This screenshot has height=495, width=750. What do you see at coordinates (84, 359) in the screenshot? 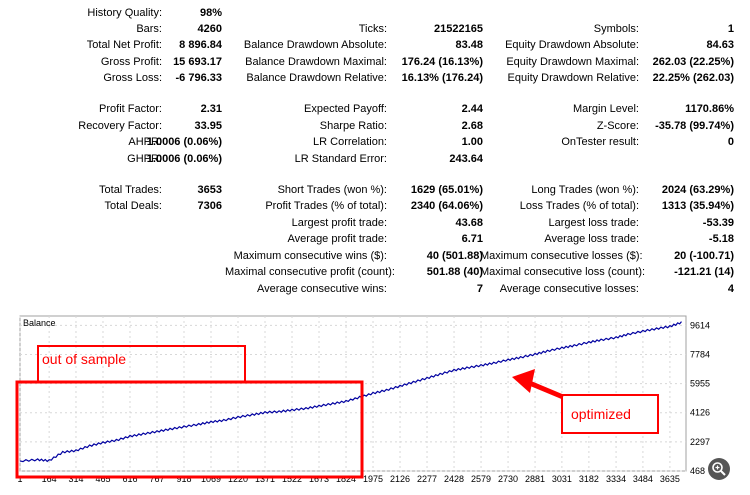
I see `out-of-sample-label: out of sample` at bounding box center [84, 359].